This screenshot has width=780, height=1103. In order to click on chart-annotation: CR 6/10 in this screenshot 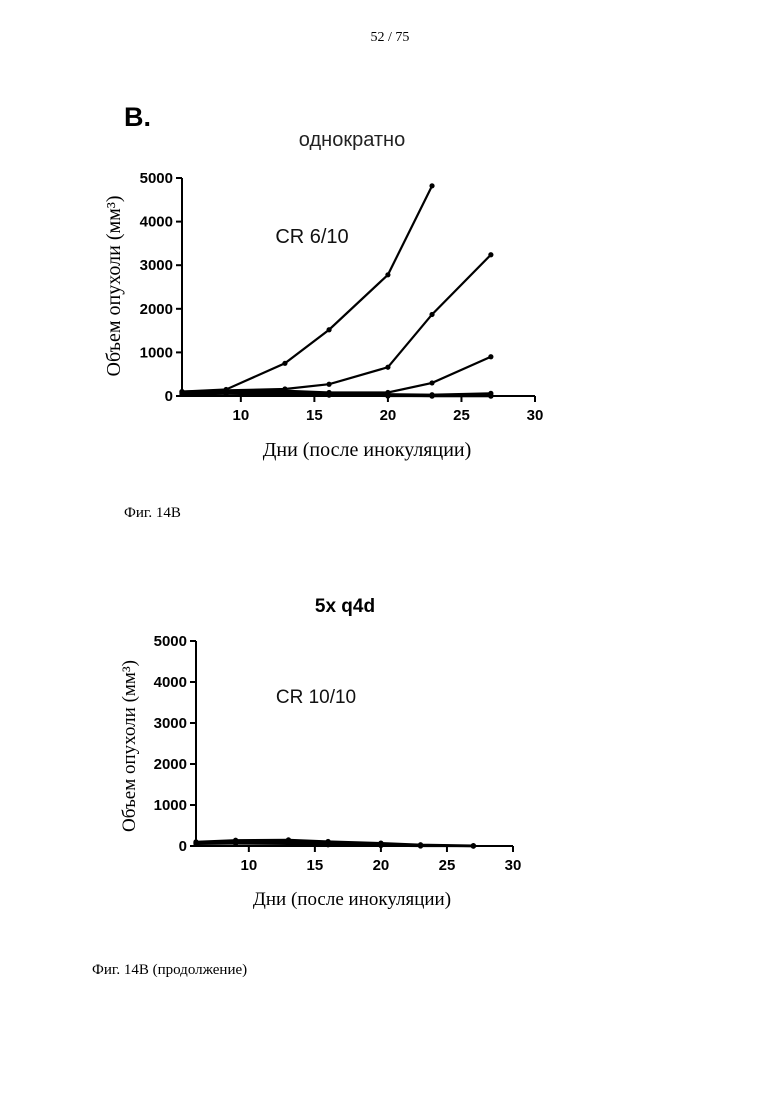, I will do `click(311, 237)`.